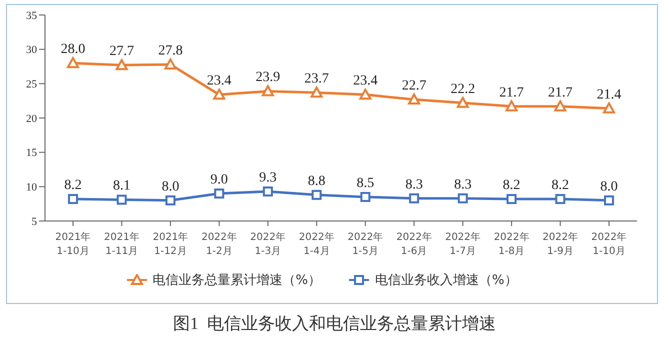 This screenshot has width=669, height=343. I want to click on y-tick-label: 30, so click(32, 50).